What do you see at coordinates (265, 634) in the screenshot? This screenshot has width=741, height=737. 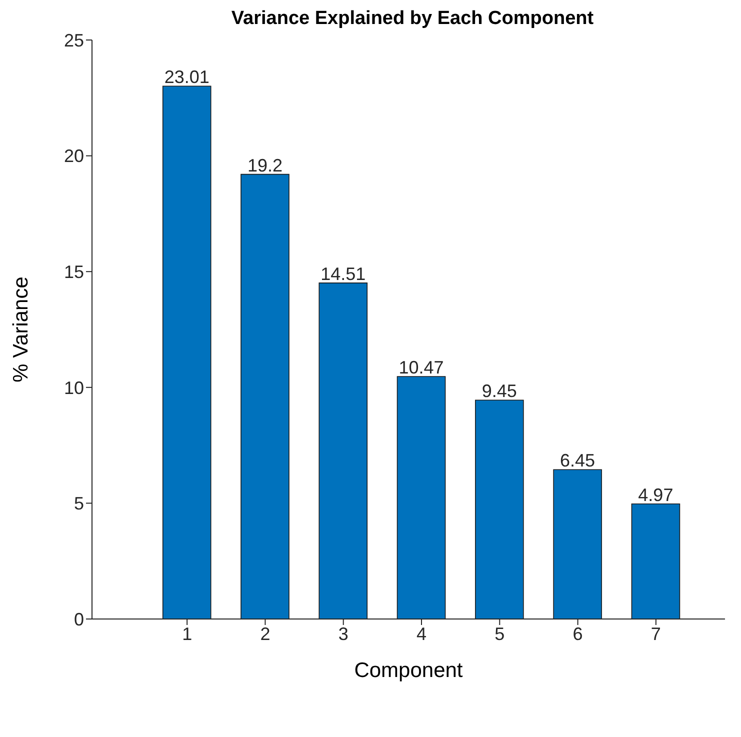 I see `x-tick-label: 2` at bounding box center [265, 634].